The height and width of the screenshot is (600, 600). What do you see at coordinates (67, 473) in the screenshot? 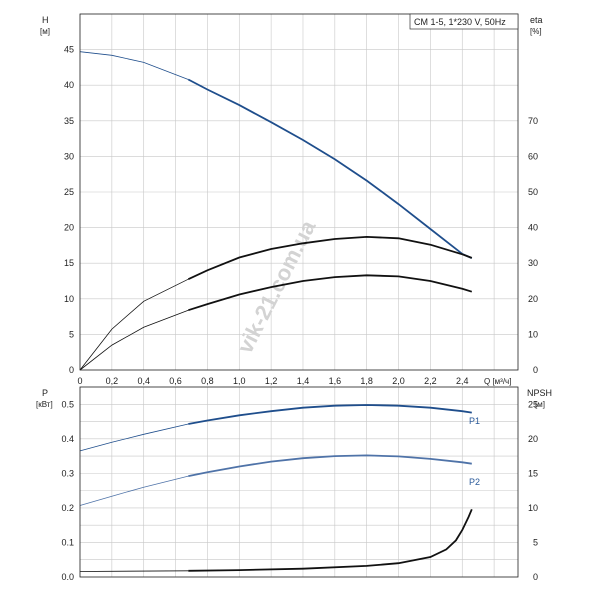
I see `y-left-tick-label: 0.3` at bounding box center [67, 473].